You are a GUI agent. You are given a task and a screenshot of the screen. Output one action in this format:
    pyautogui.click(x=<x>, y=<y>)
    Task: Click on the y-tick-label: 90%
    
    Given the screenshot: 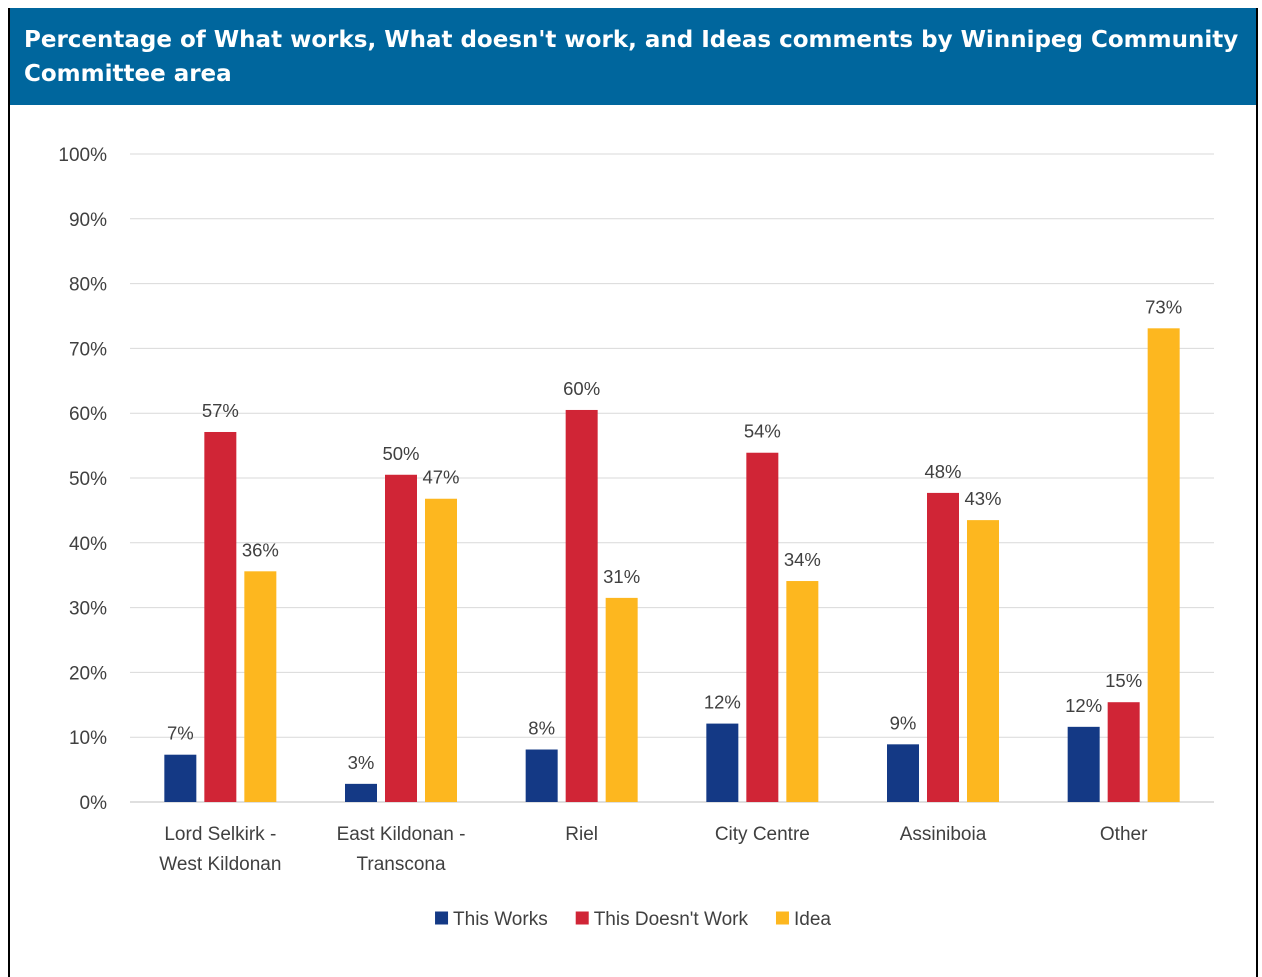 What is the action you would take?
    pyautogui.click(x=88, y=220)
    